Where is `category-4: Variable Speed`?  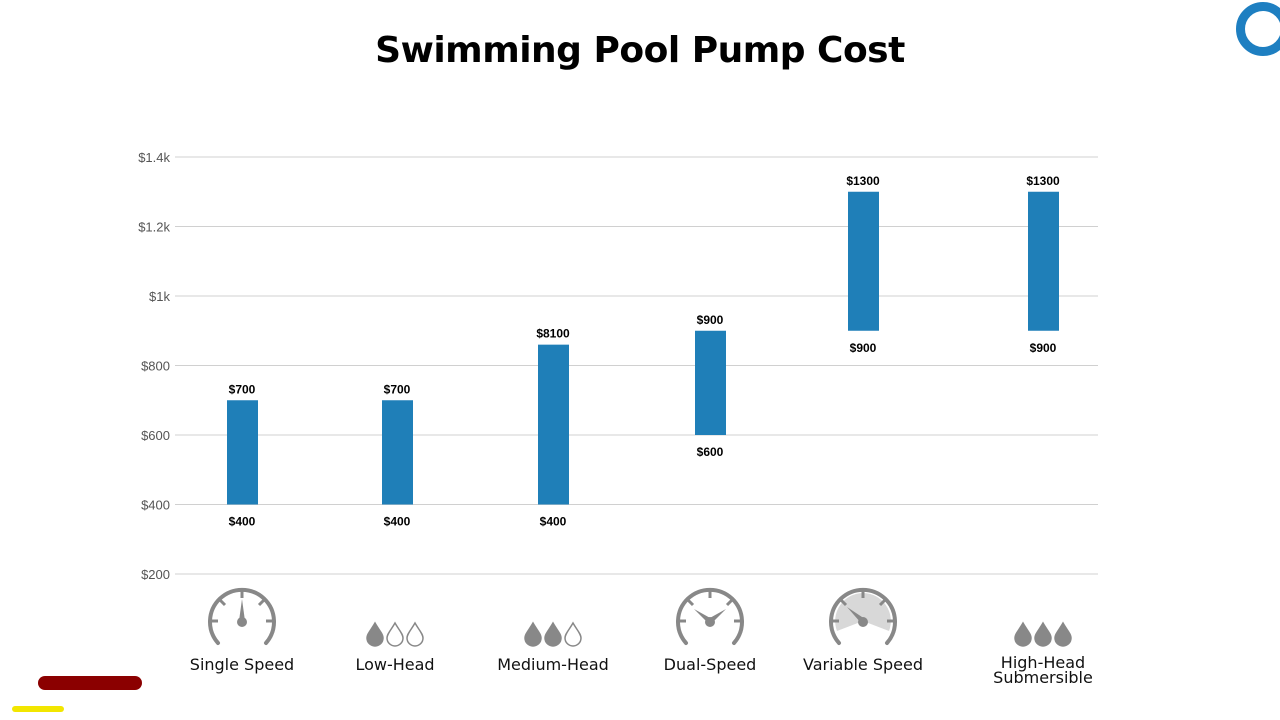 category-4: Variable Speed is located at coordinates (863, 629).